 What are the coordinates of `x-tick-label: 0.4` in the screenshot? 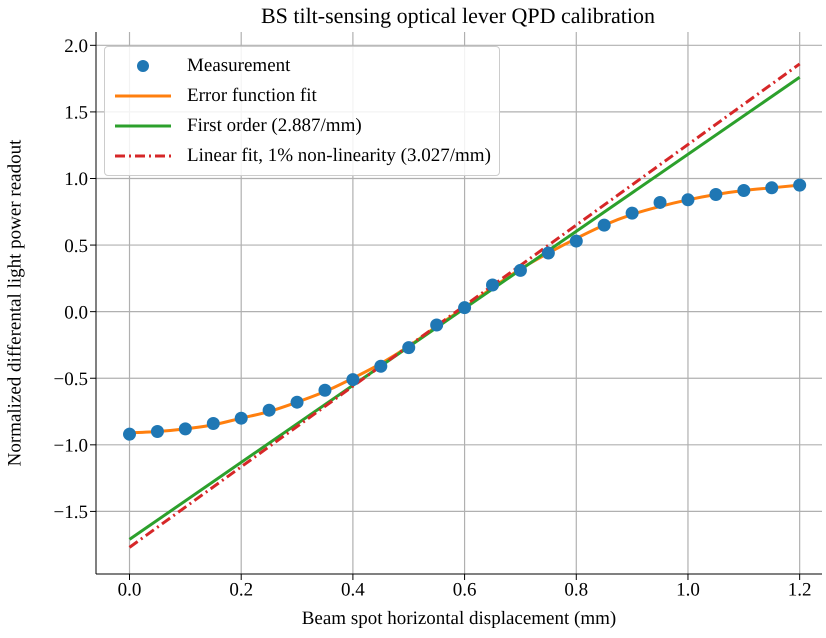 It's located at (353, 589).